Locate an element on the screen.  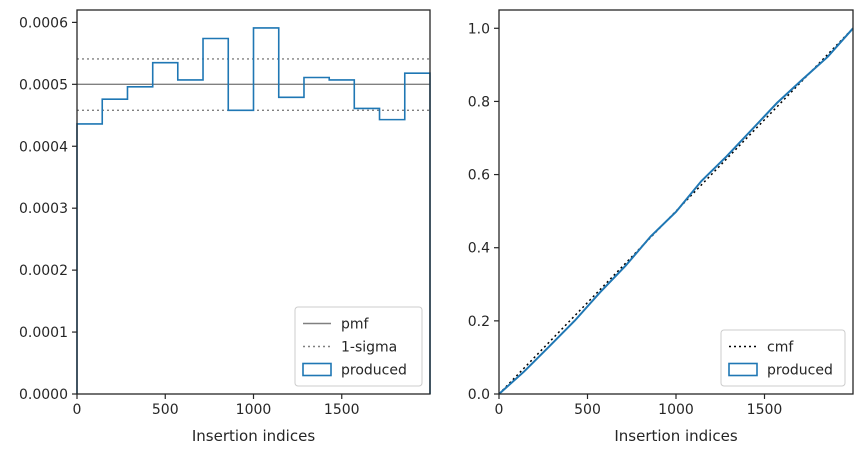
y-tick-label: 0.4 is located at coordinates (479, 249).